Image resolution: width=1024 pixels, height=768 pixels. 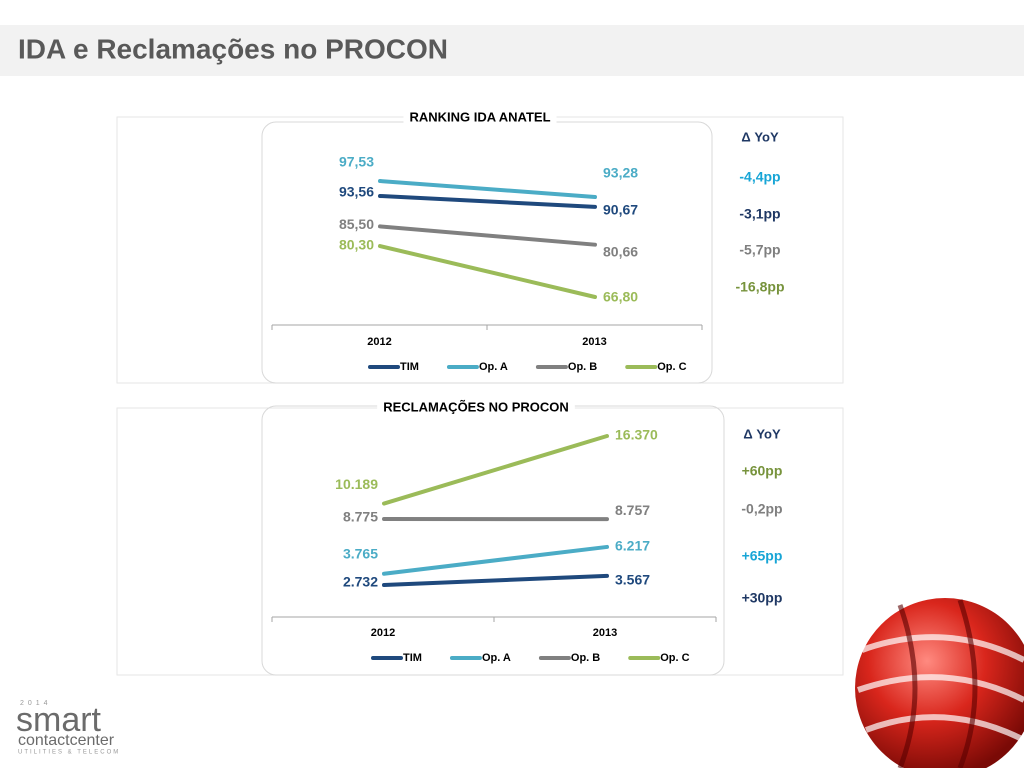 I want to click on title-bar, so click(x=512, y=50).